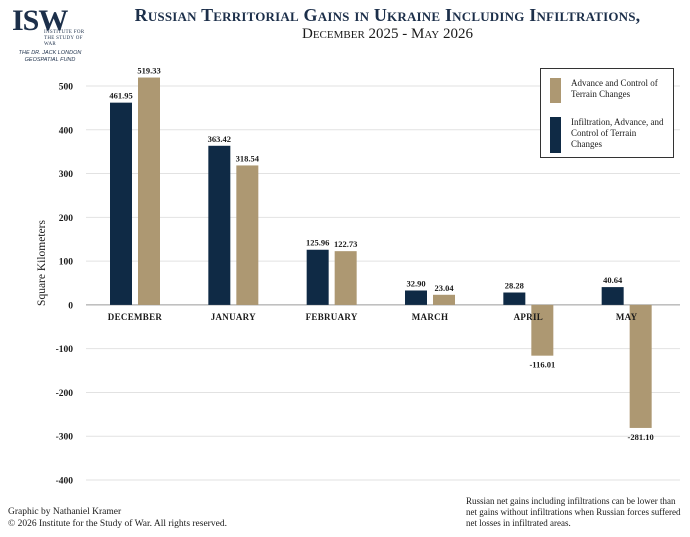 This screenshot has height=537, width=690. I want to click on data-label: -116.01, so click(542, 365).